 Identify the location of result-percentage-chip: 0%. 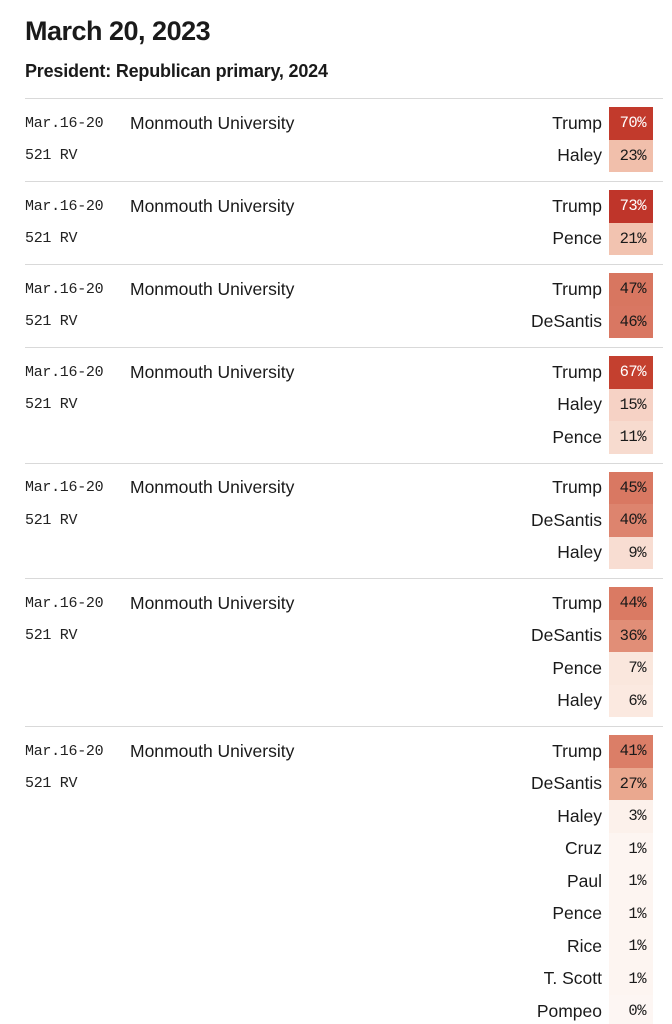
(631, 1009).